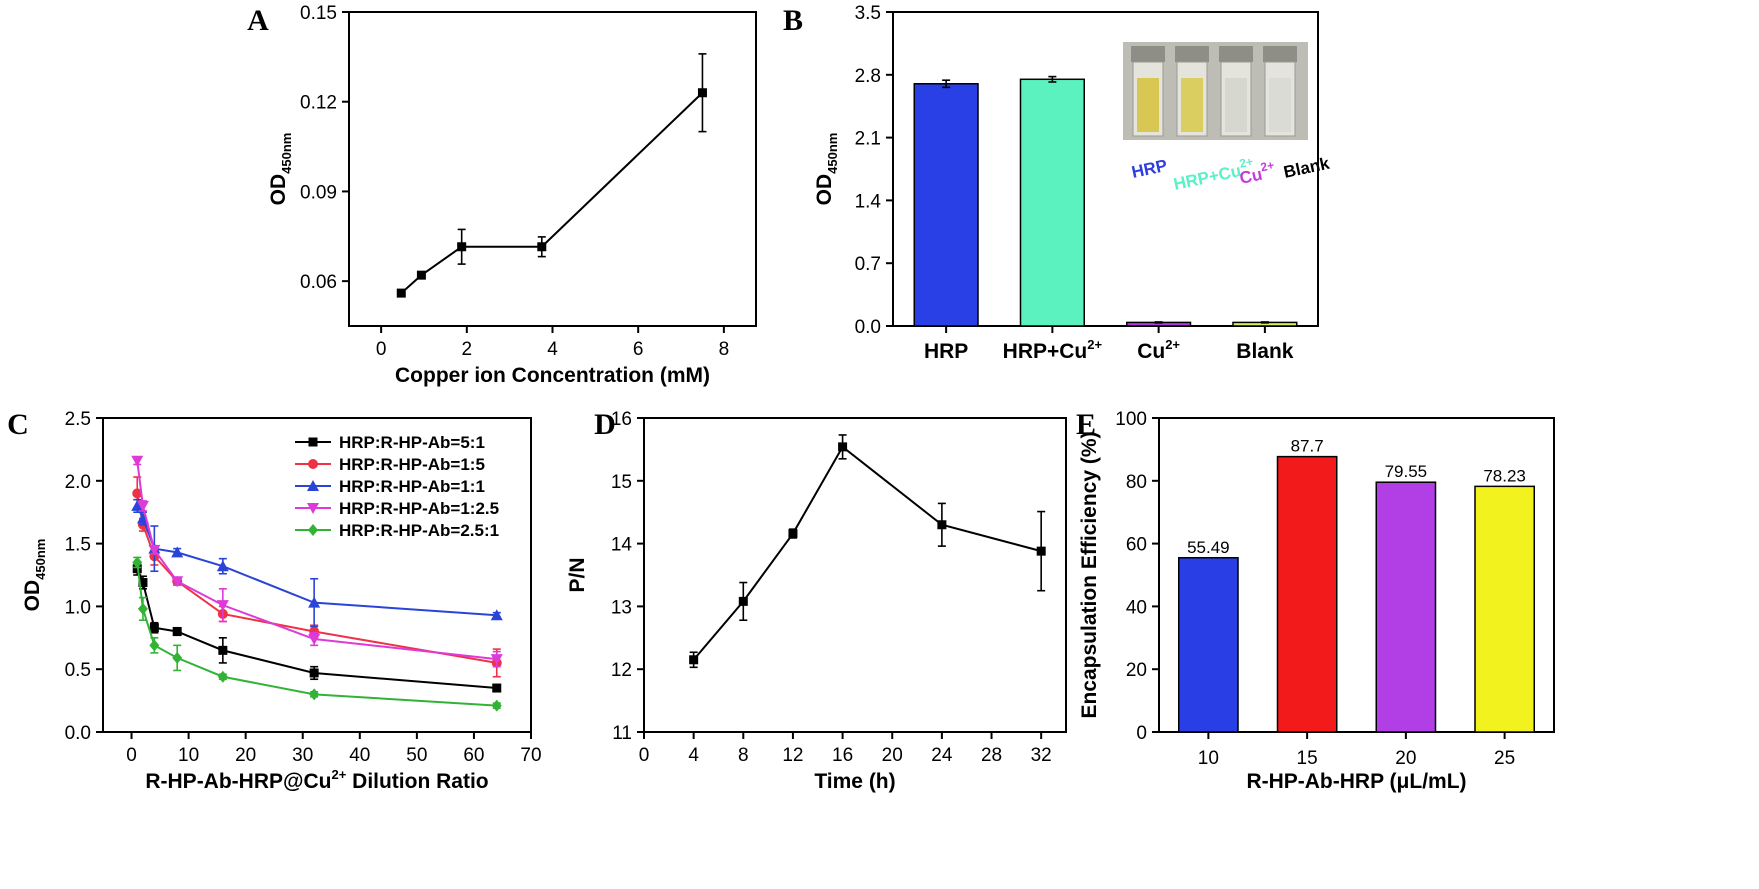 The image size is (1759, 889). What do you see at coordinates (78, 419) in the screenshot?
I see `y-tick-label: 2.5` at bounding box center [78, 419].